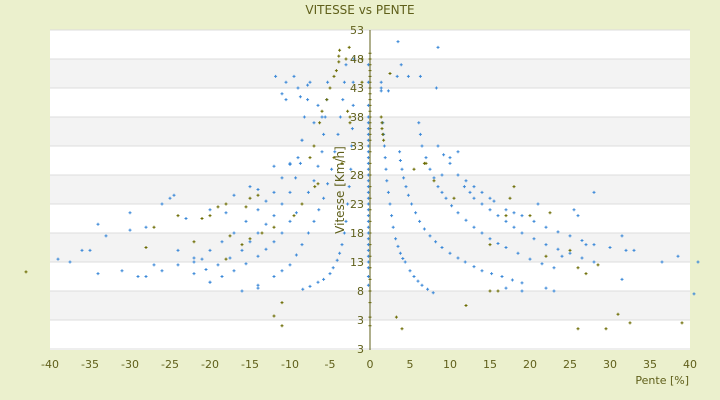 The height and width of the screenshot is (400, 720). I want to click on x-tick-label: 40, so click(690, 364).